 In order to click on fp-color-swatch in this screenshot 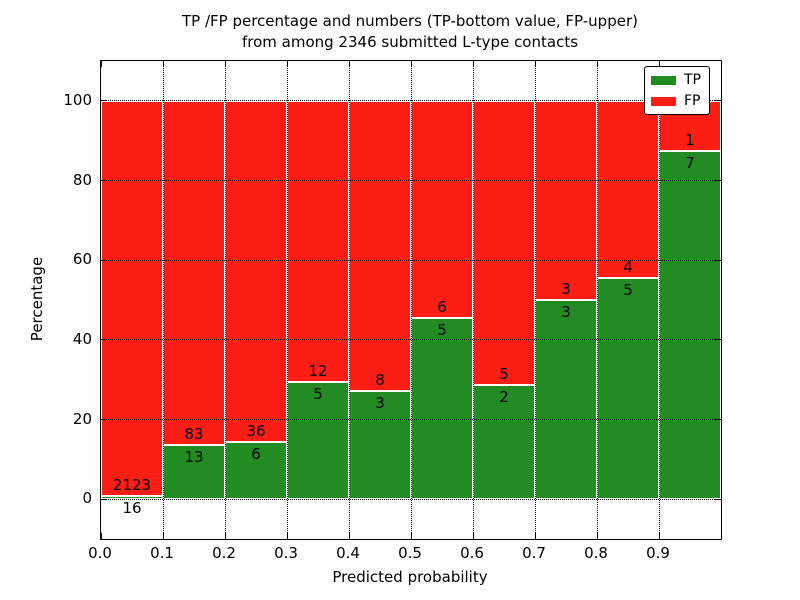, I will do `click(663, 101)`.